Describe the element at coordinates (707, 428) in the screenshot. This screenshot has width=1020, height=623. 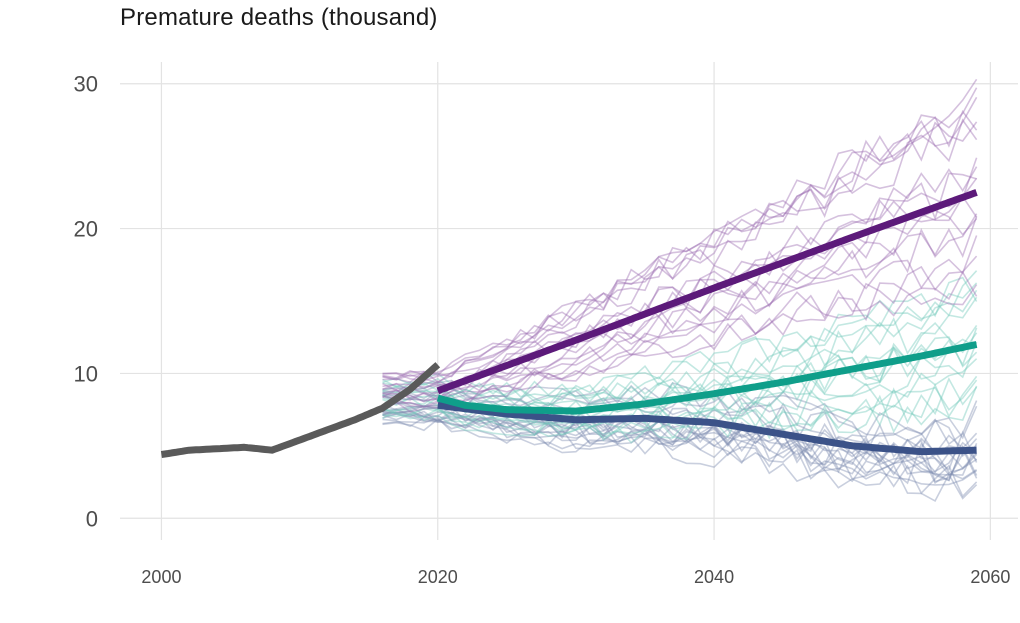
I see `low-series-line` at that location.